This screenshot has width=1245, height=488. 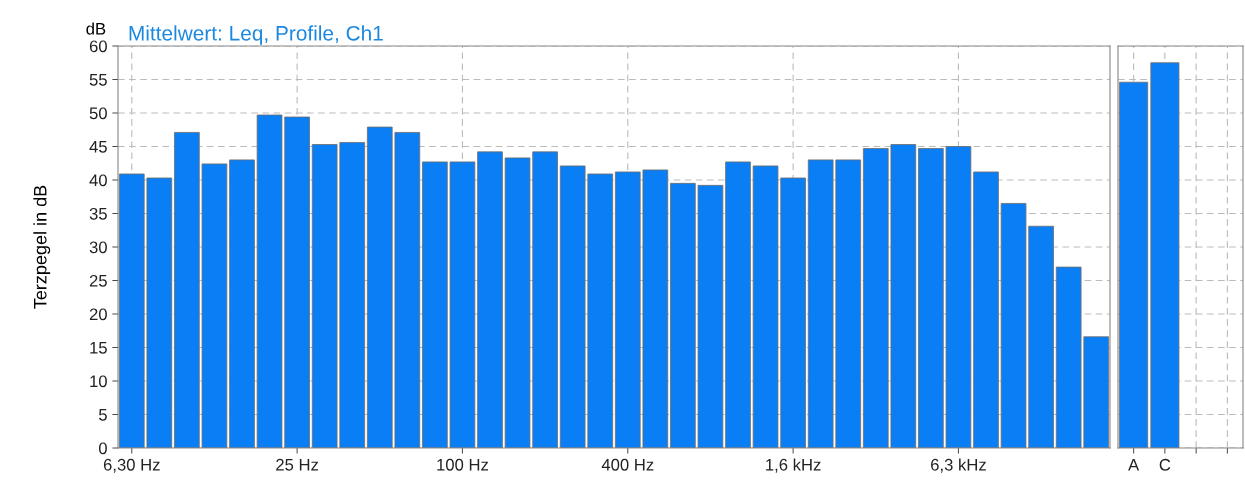 I want to click on x-tick-label: 1,6 kHz, so click(x=793, y=465).